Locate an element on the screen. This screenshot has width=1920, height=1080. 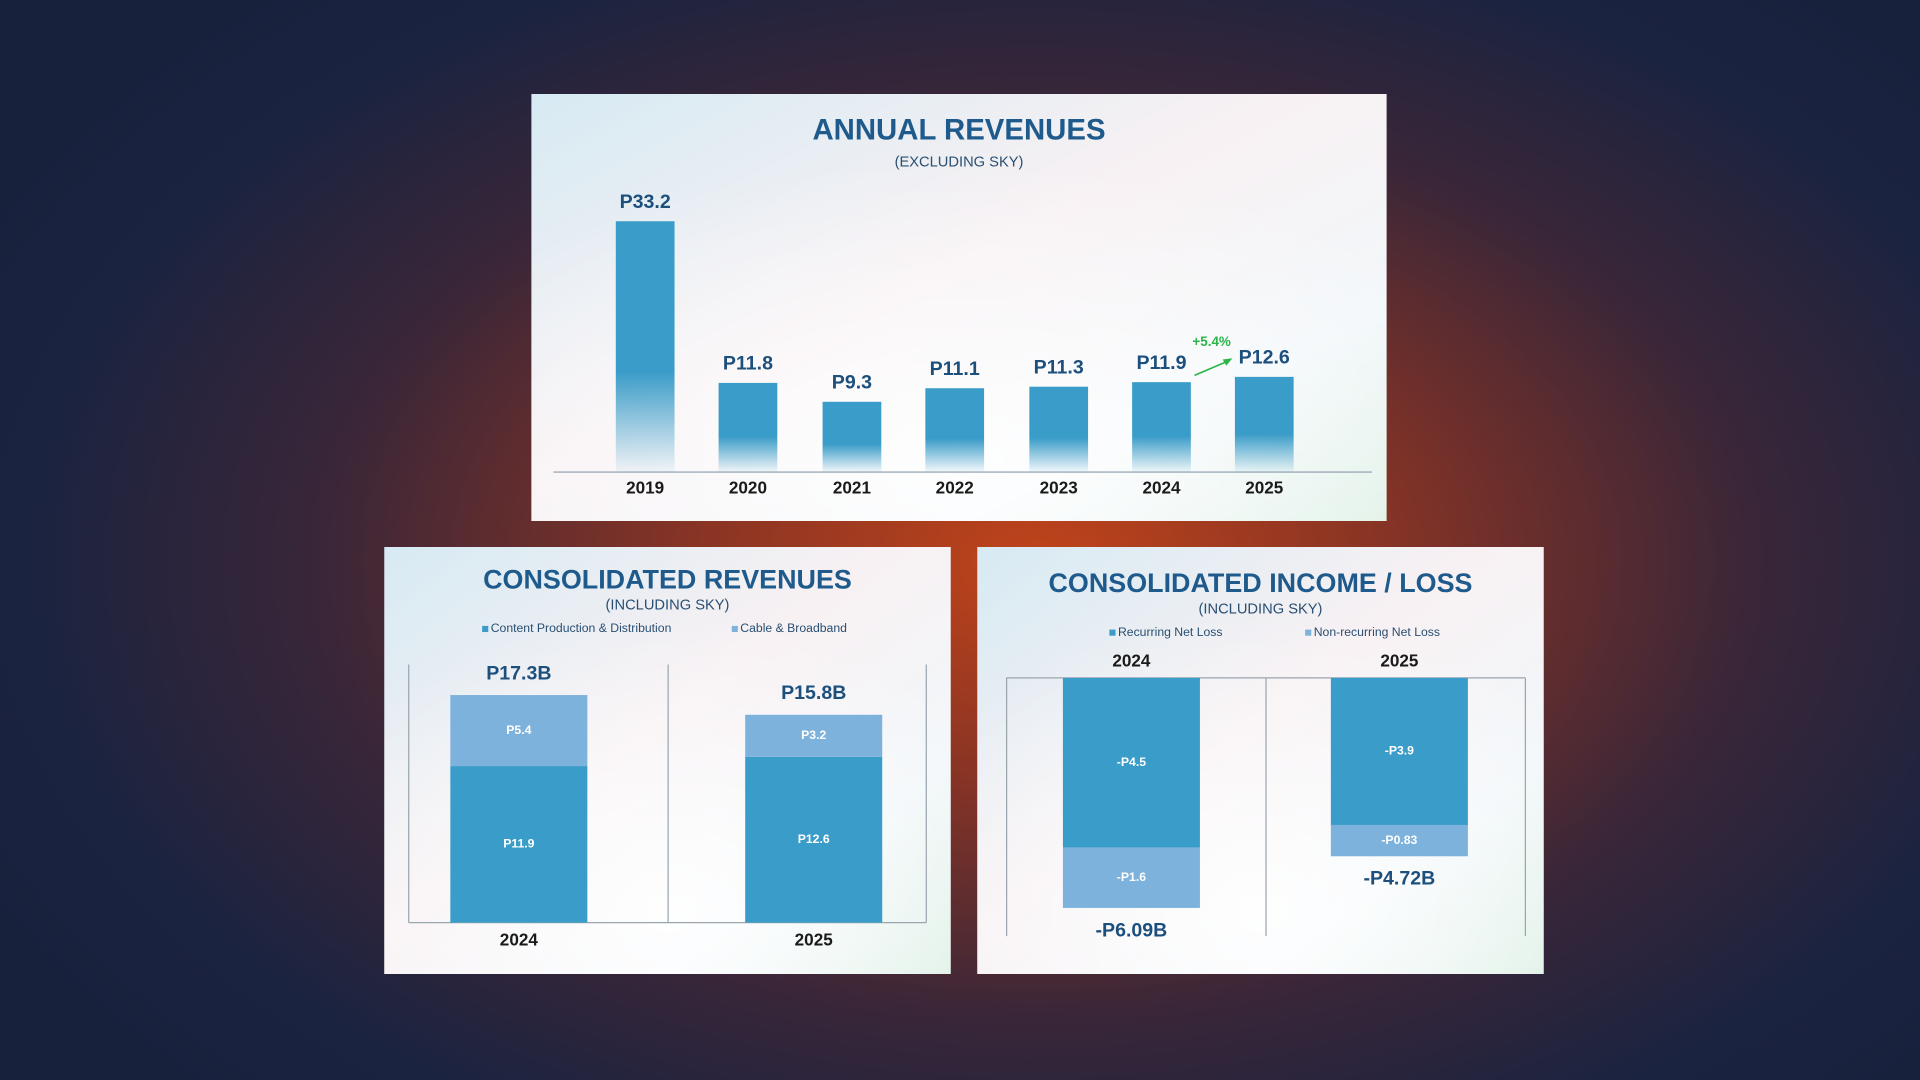
segment-label: -P0.83 is located at coordinates (1399, 840).